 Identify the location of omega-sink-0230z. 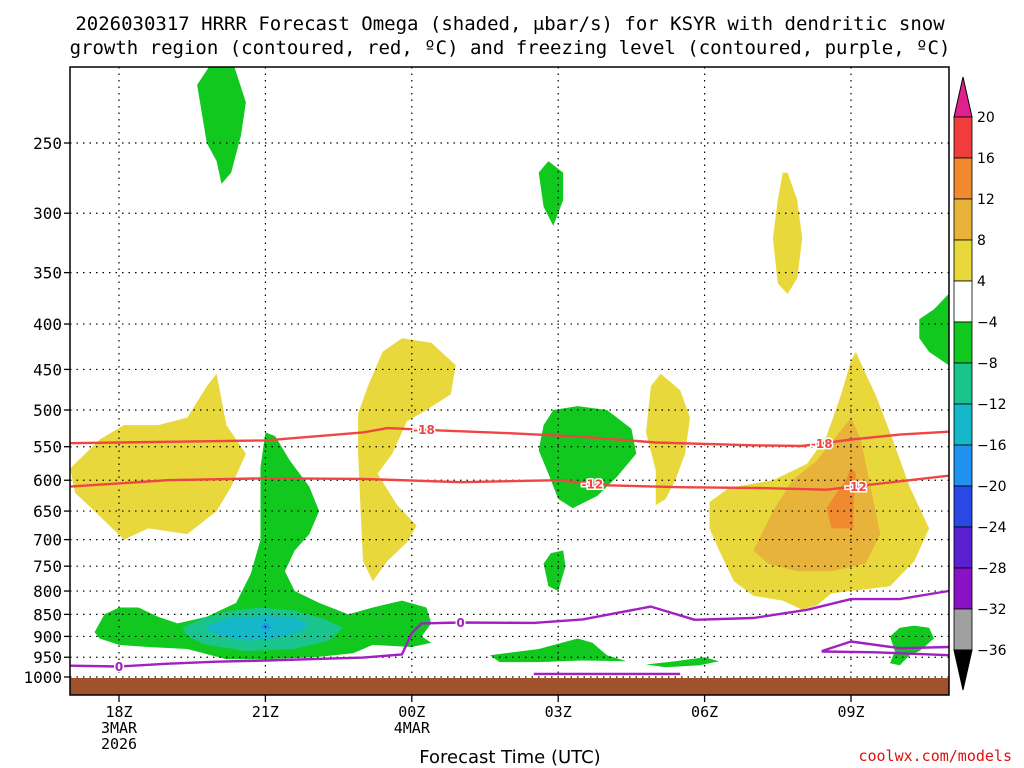
(587, 457).